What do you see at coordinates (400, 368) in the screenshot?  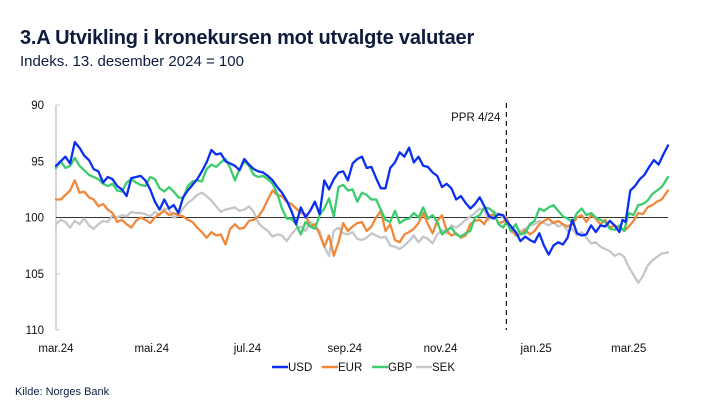 I see `legend-label: GBP` at bounding box center [400, 368].